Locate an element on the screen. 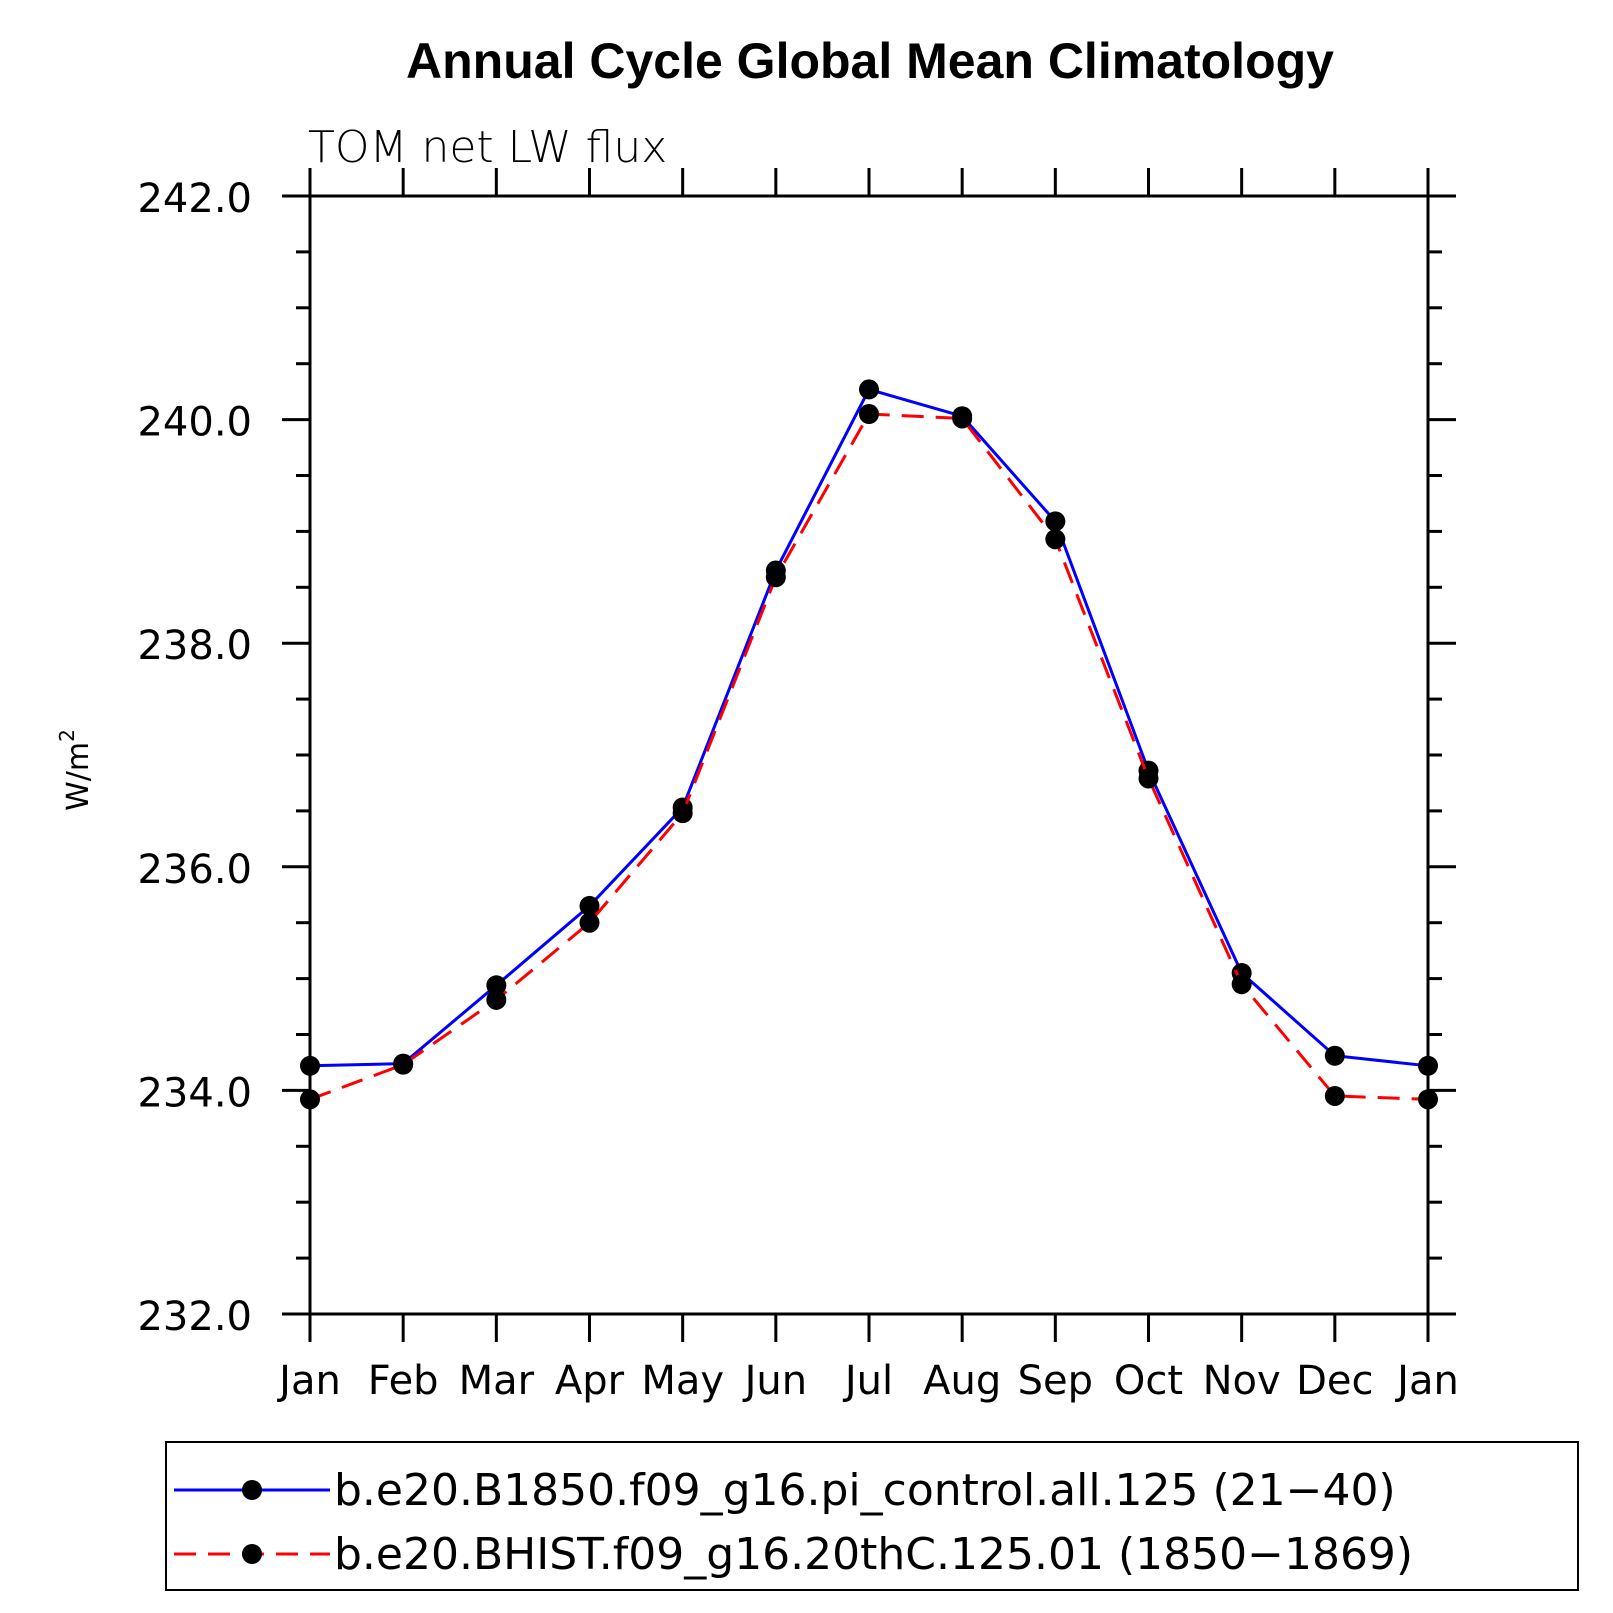  y-axis-label: W/m2 is located at coordinates (75, 770).